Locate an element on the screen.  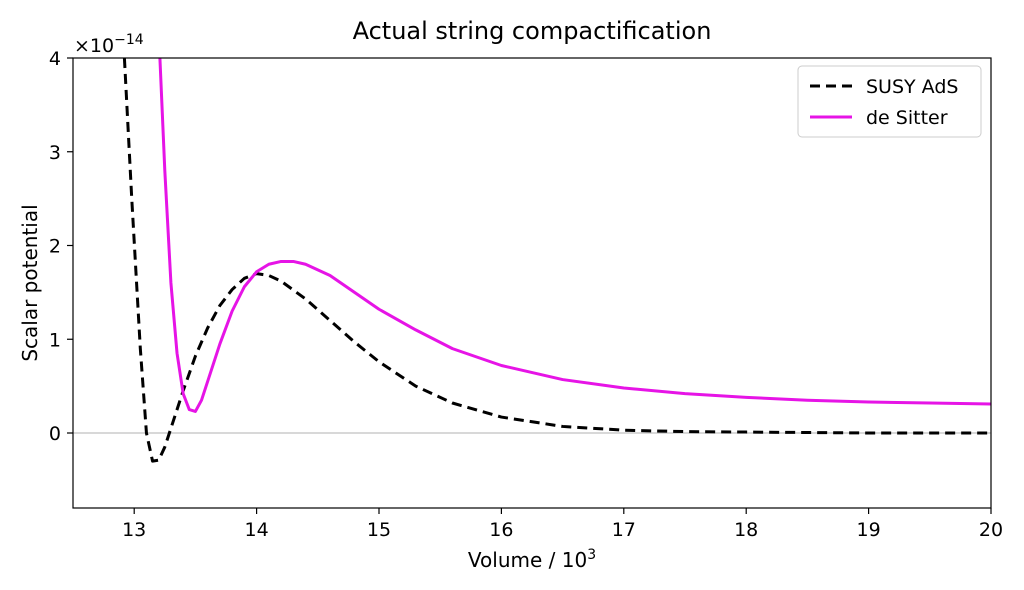
x-tick-label-17: 17 is located at coordinates (624, 530).